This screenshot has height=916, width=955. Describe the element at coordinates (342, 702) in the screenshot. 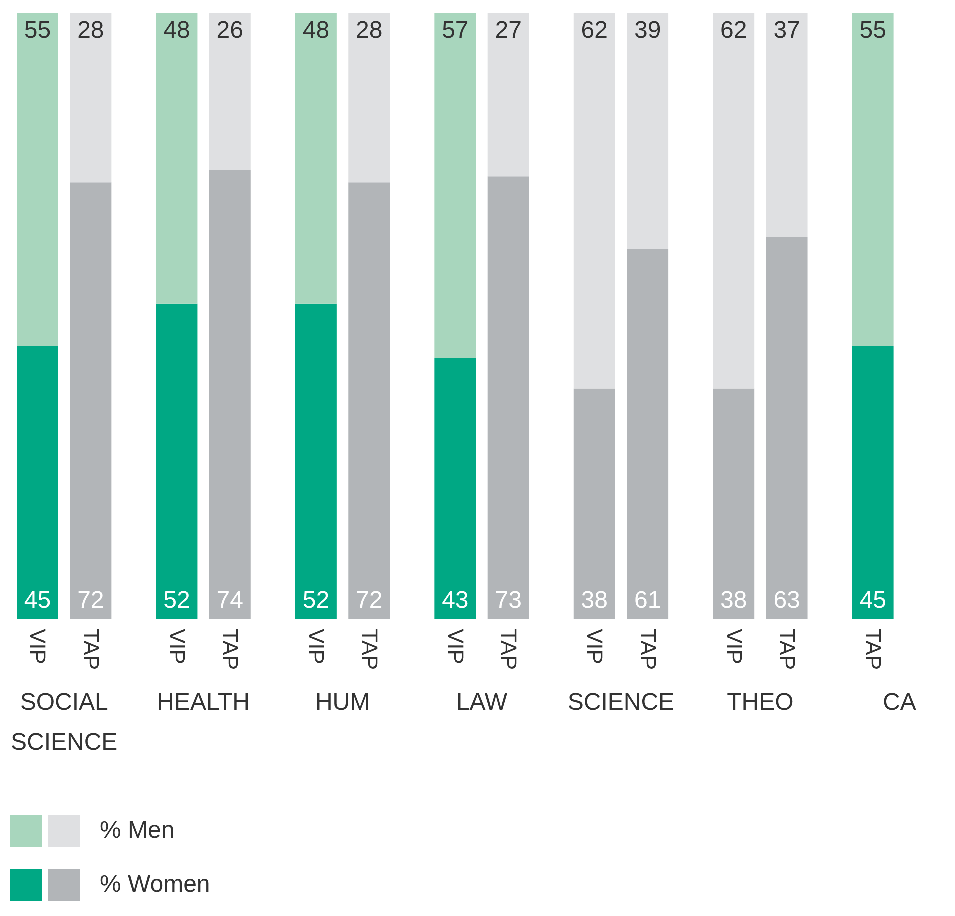

I see `text: HUM` at that location.